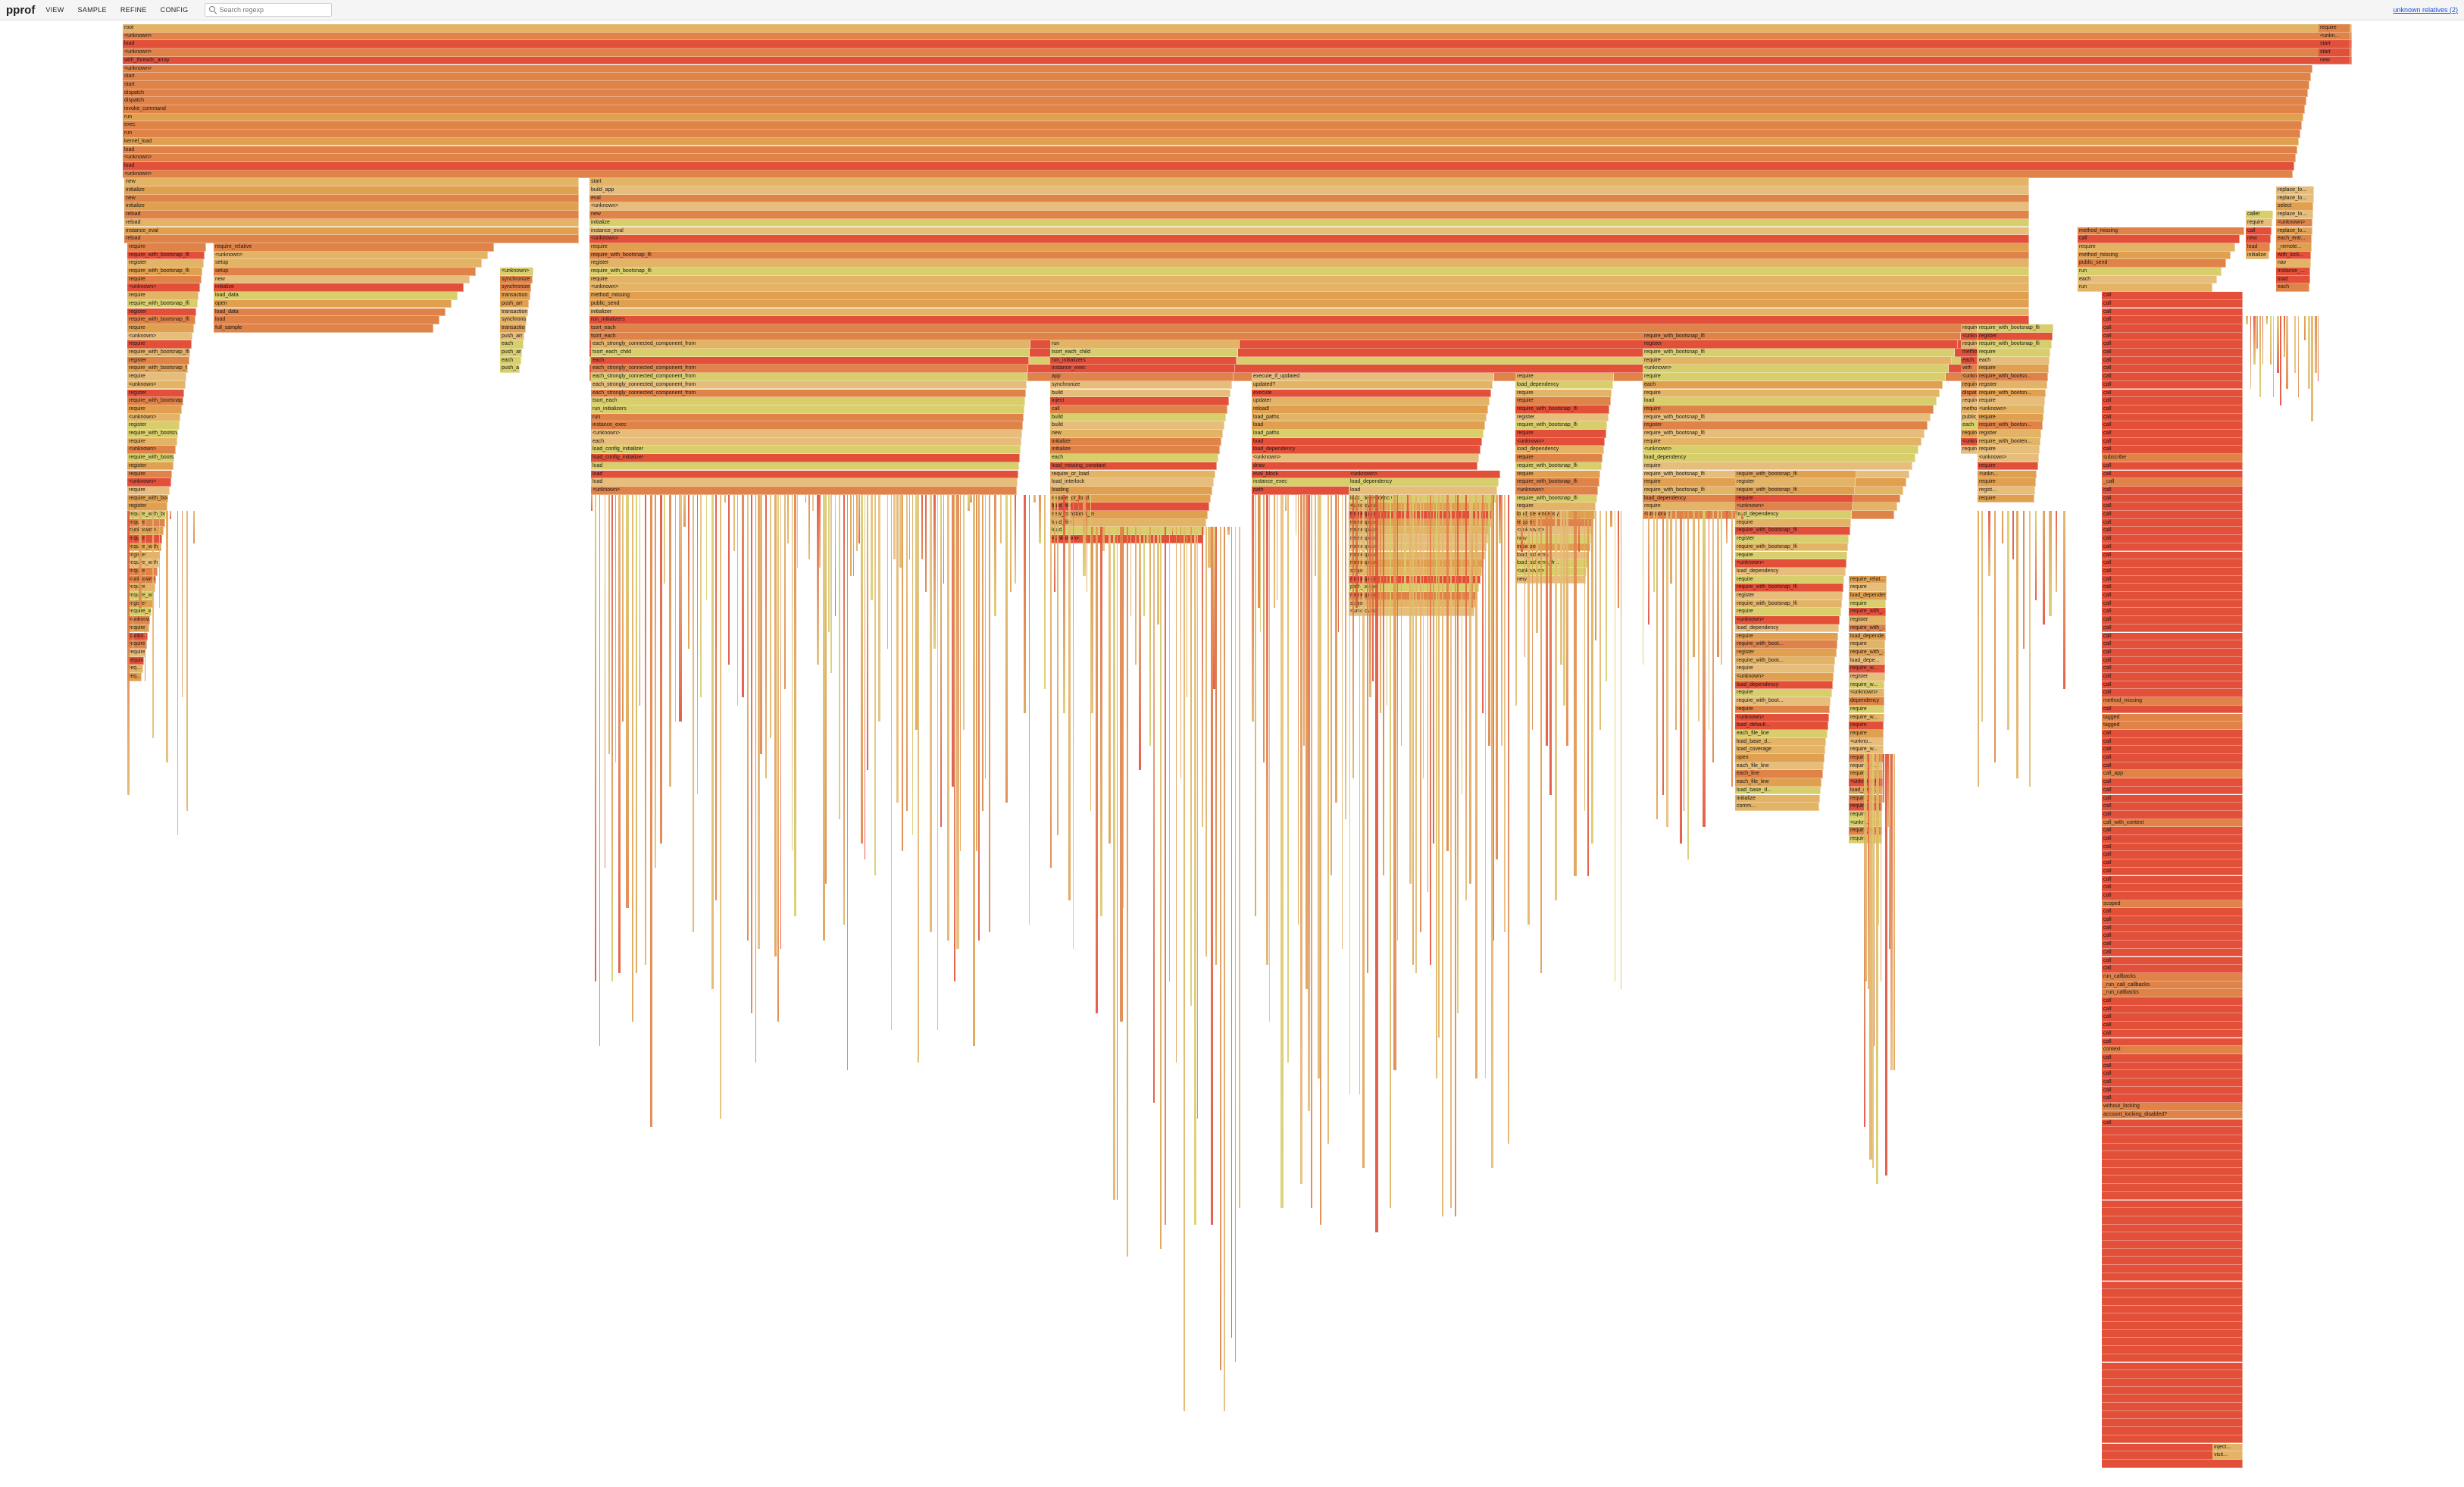 This screenshot has height=1487, width=2464. What do you see at coordinates (808, 393) in the screenshot?
I see `flame-frame: each_strongly_connected_component_from` at bounding box center [808, 393].